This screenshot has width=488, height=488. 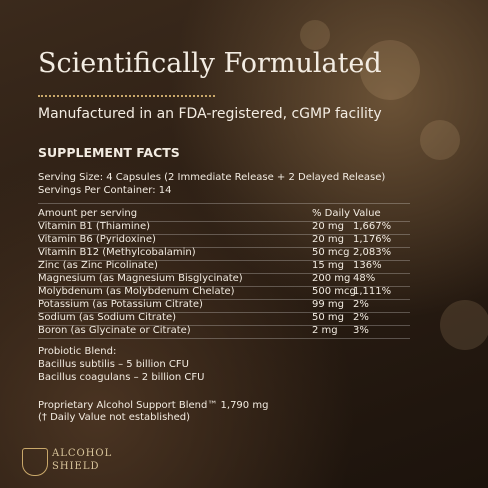 What do you see at coordinates (105, 190) in the screenshot?
I see `servings-per-container: Servings Per Container: 14` at bounding box center [105, 190].